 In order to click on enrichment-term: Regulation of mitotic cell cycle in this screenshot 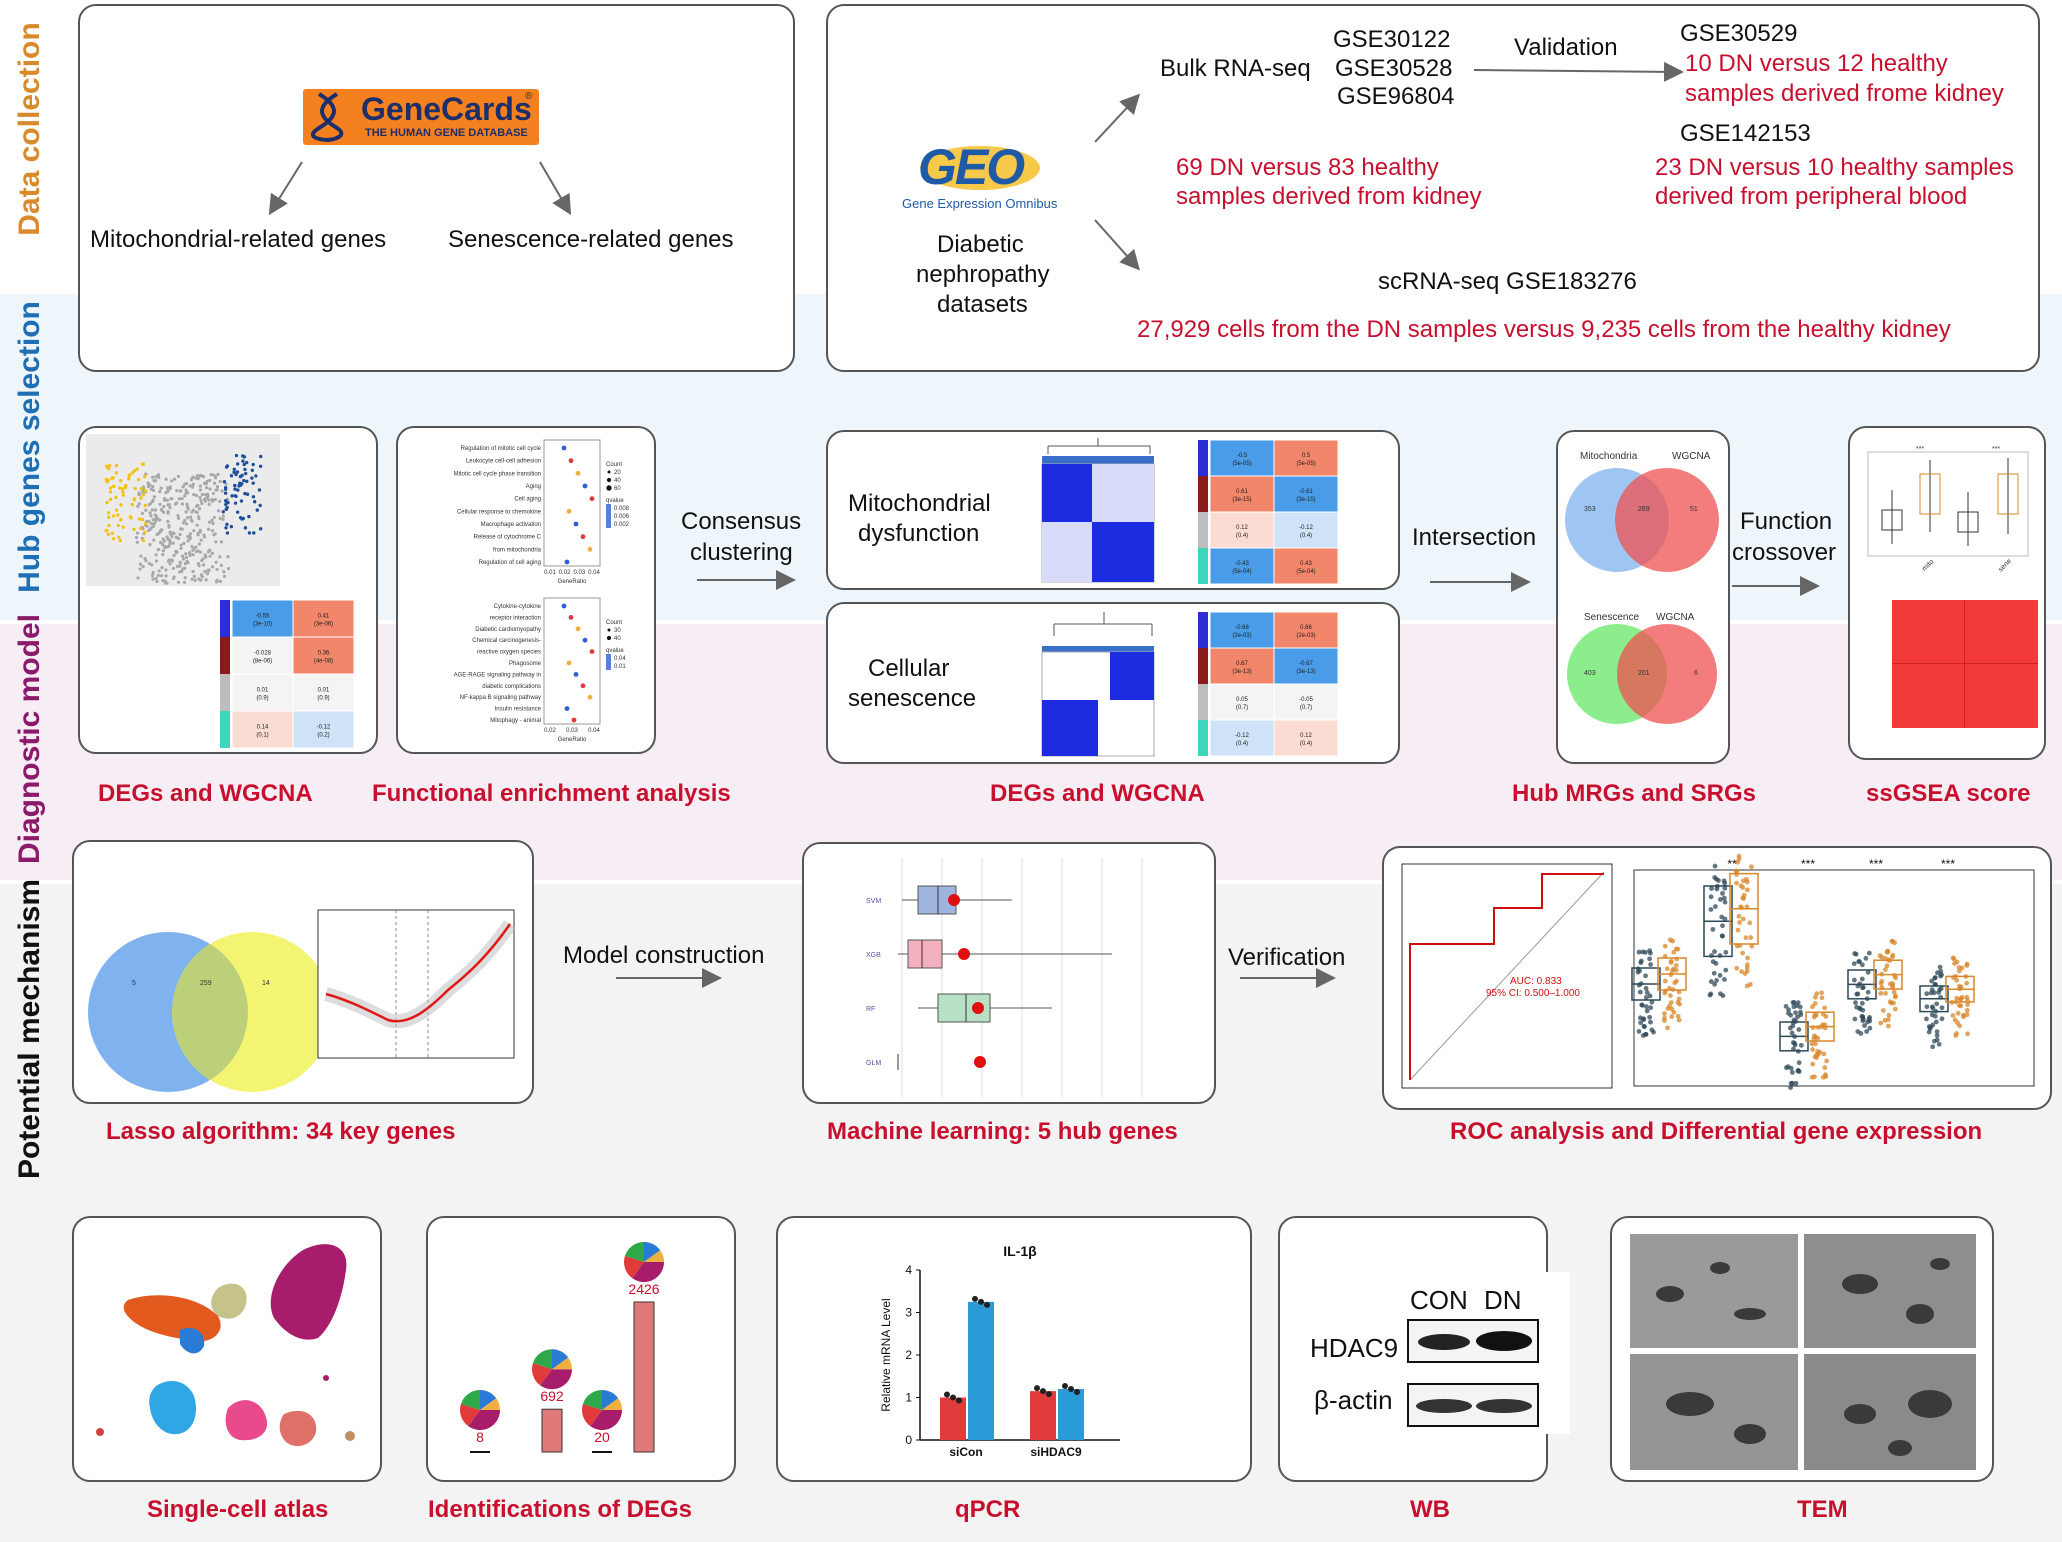, I will do `click(501, 449)`.